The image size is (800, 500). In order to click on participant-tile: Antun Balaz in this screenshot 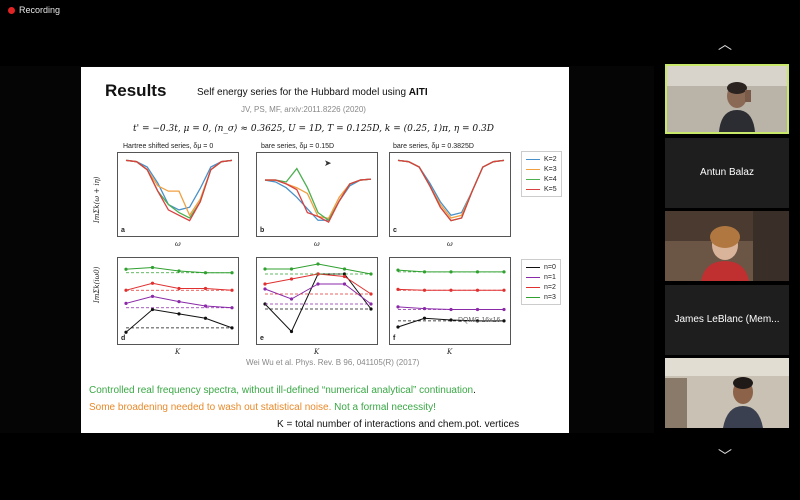, I will do `click(727, 173)`.